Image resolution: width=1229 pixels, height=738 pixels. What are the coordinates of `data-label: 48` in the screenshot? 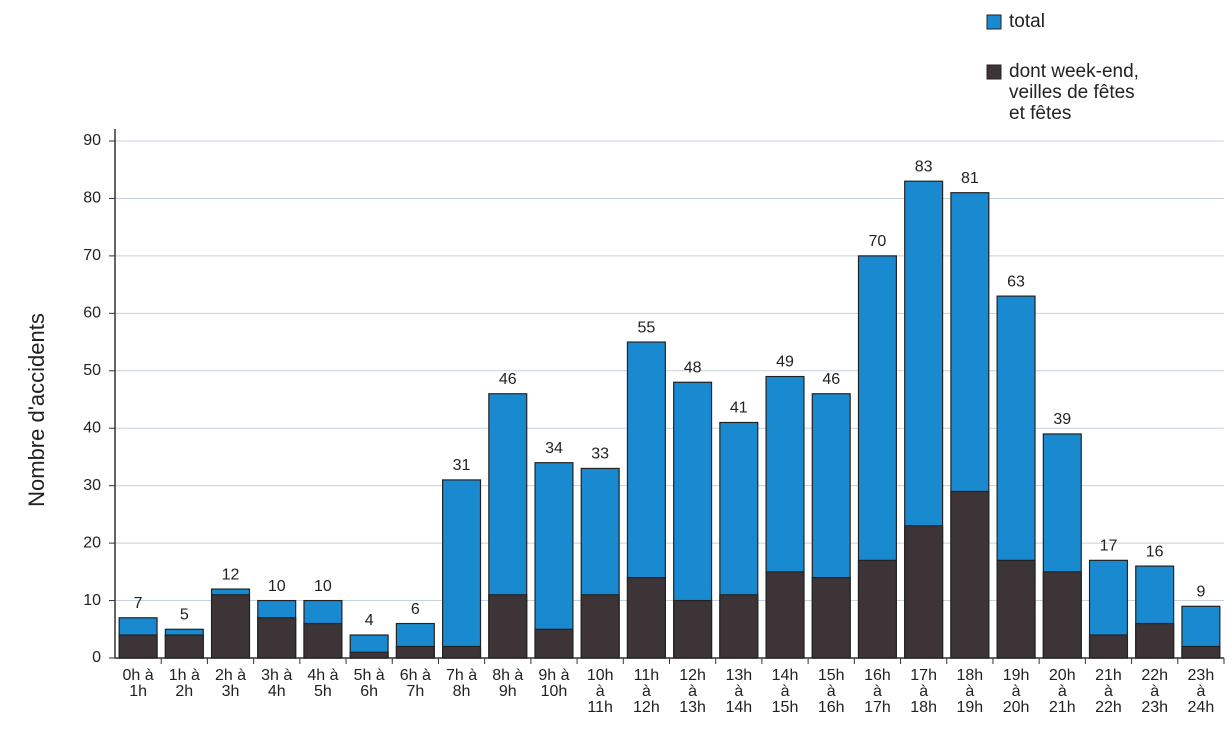 It's located at (693, 367).